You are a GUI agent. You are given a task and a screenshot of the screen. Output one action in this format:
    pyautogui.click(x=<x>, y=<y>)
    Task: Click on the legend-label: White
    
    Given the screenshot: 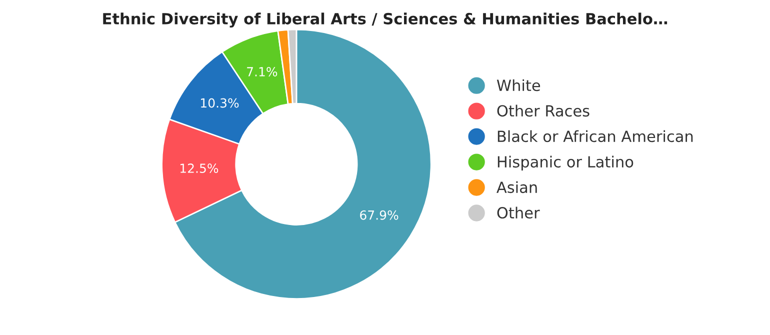 What is the action you would take?
    pyautogui.click(x=518, y=85)
    